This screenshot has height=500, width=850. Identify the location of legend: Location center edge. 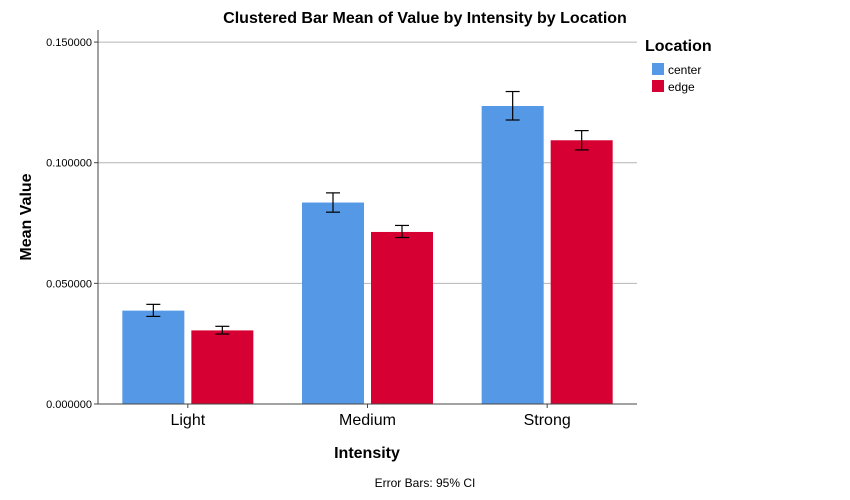
(678, 66).